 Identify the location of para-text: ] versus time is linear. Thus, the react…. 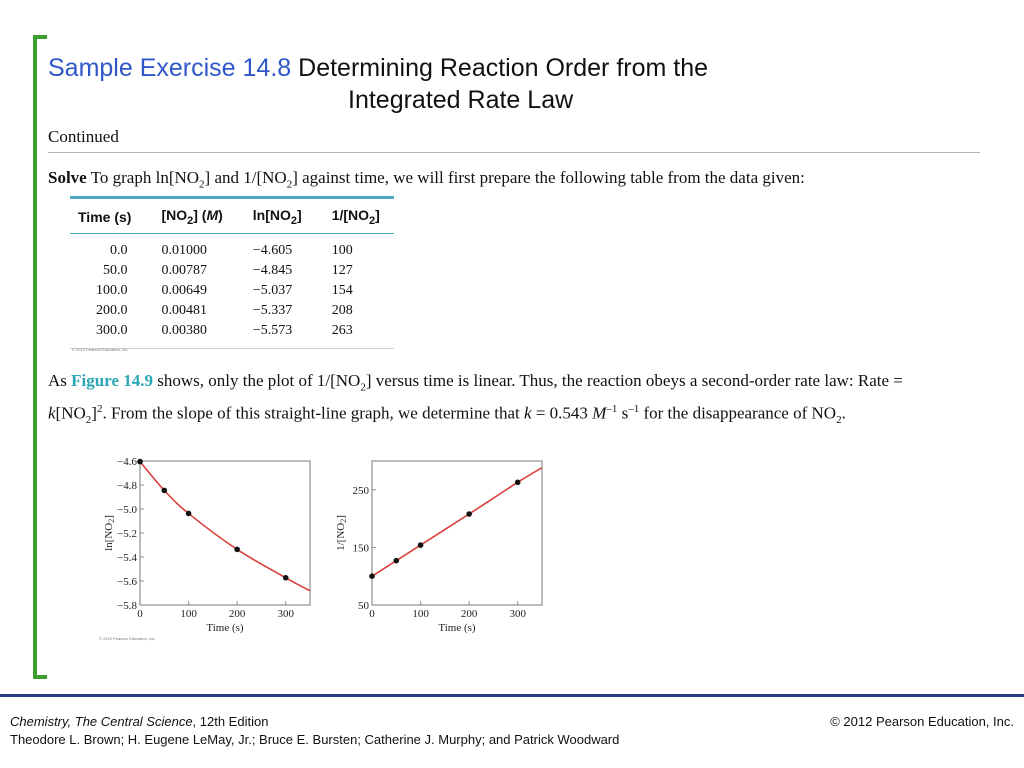
(634, 380).